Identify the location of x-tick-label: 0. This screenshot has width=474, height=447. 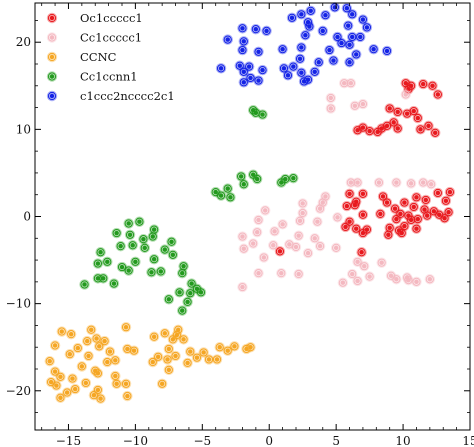
(269, 440).